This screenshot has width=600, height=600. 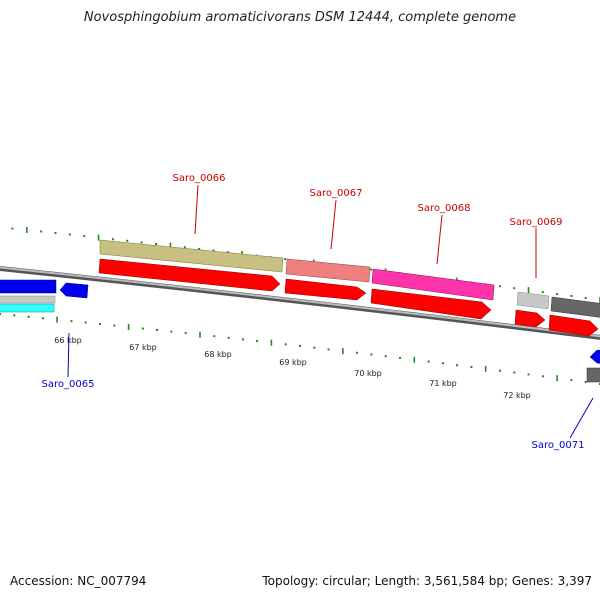 What do you see at coordinates (558, 445) in the screenshot?
I see `gene-label-saro-0071: Saro_0071` at bounding box center [558, 445].